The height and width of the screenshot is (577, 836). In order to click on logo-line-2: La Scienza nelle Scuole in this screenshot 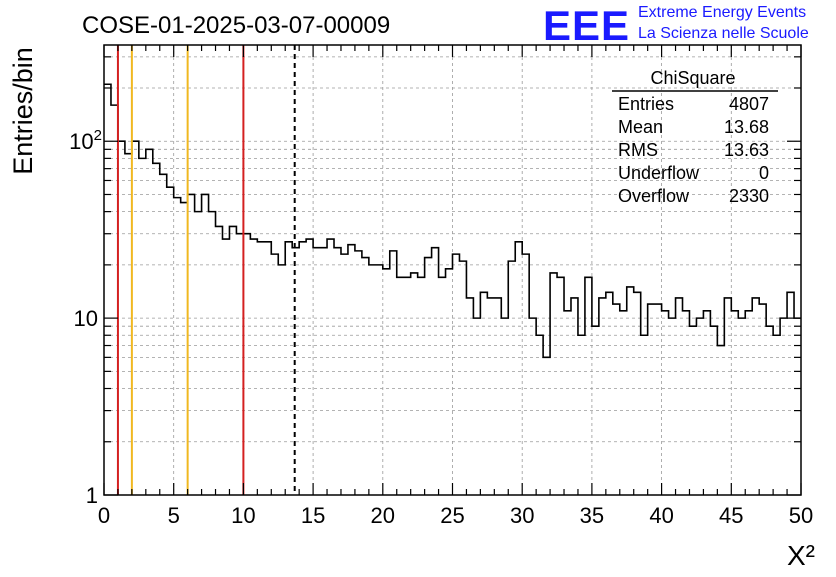, I will do `click(723, 33)`.